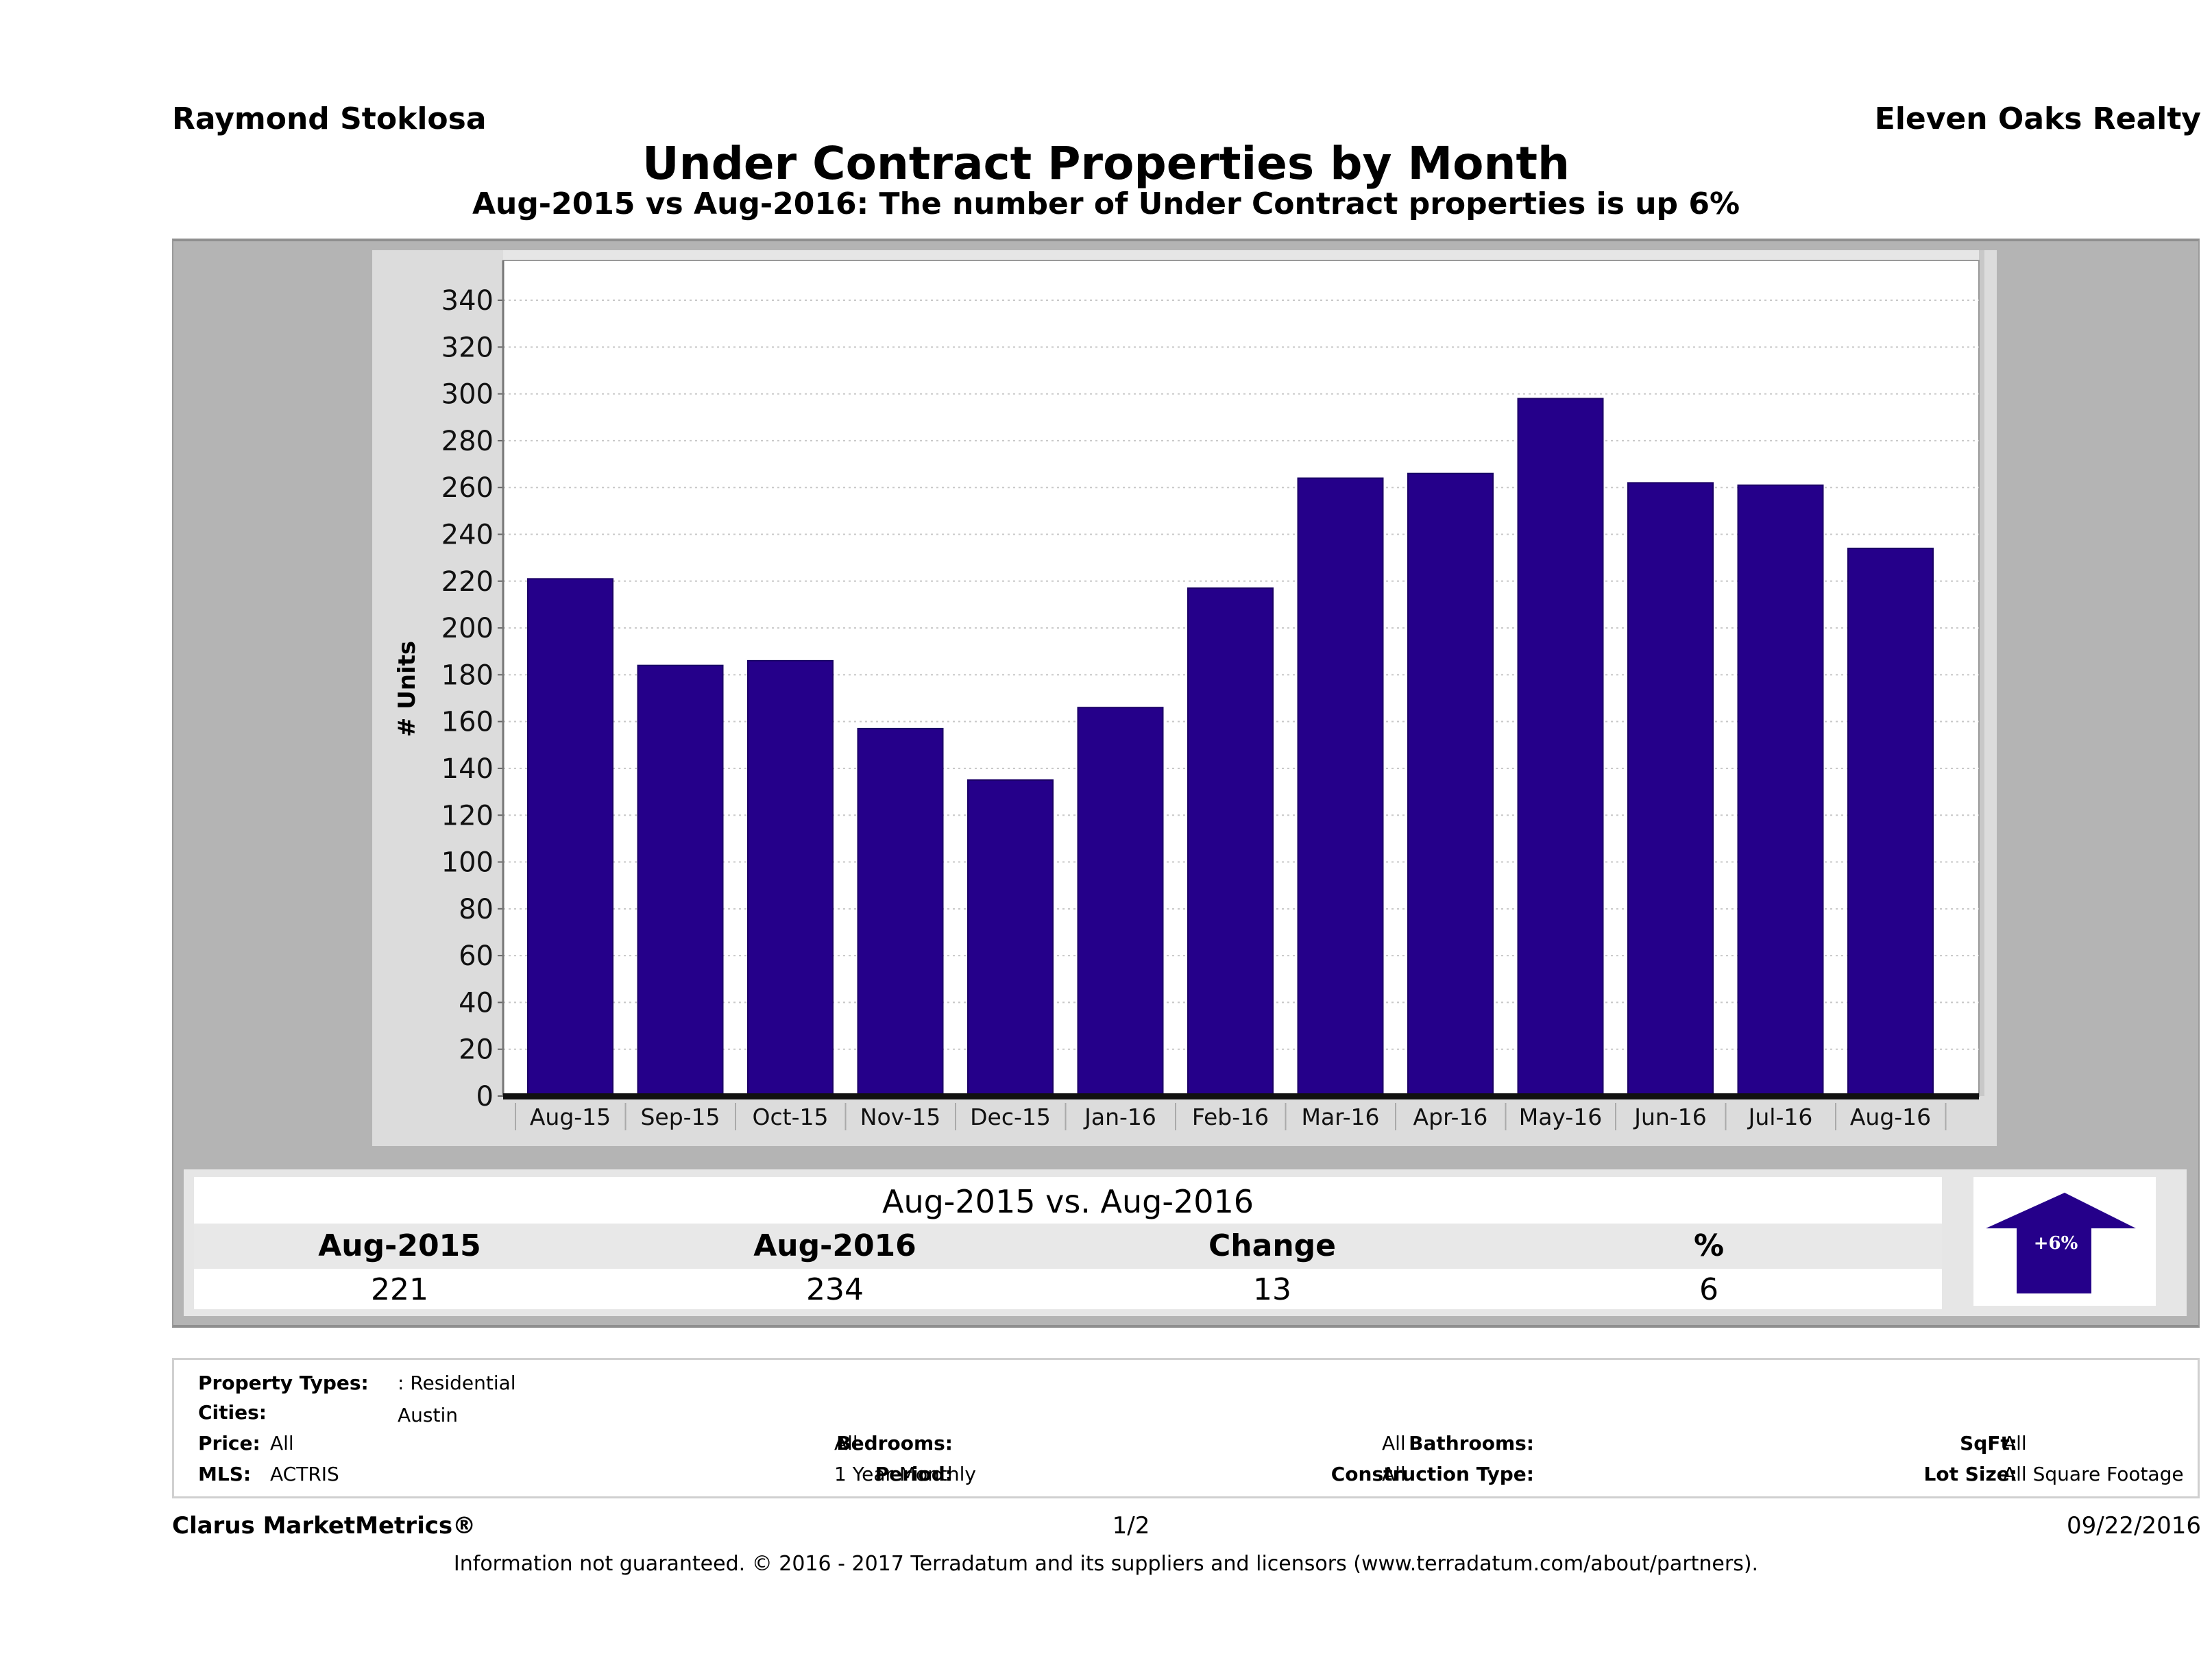 Image resolution: width=2212 pixels, height=1678 pixels. Describe the element at coordinates (1068, 1200) in the screenshot. I see `summary-title: Aug-2015 vs. Aug-2016` at that location.